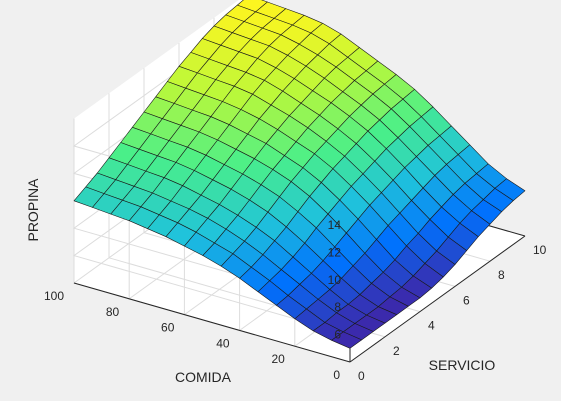  I want to click on z-tick-label: 10, so click(335, 280).